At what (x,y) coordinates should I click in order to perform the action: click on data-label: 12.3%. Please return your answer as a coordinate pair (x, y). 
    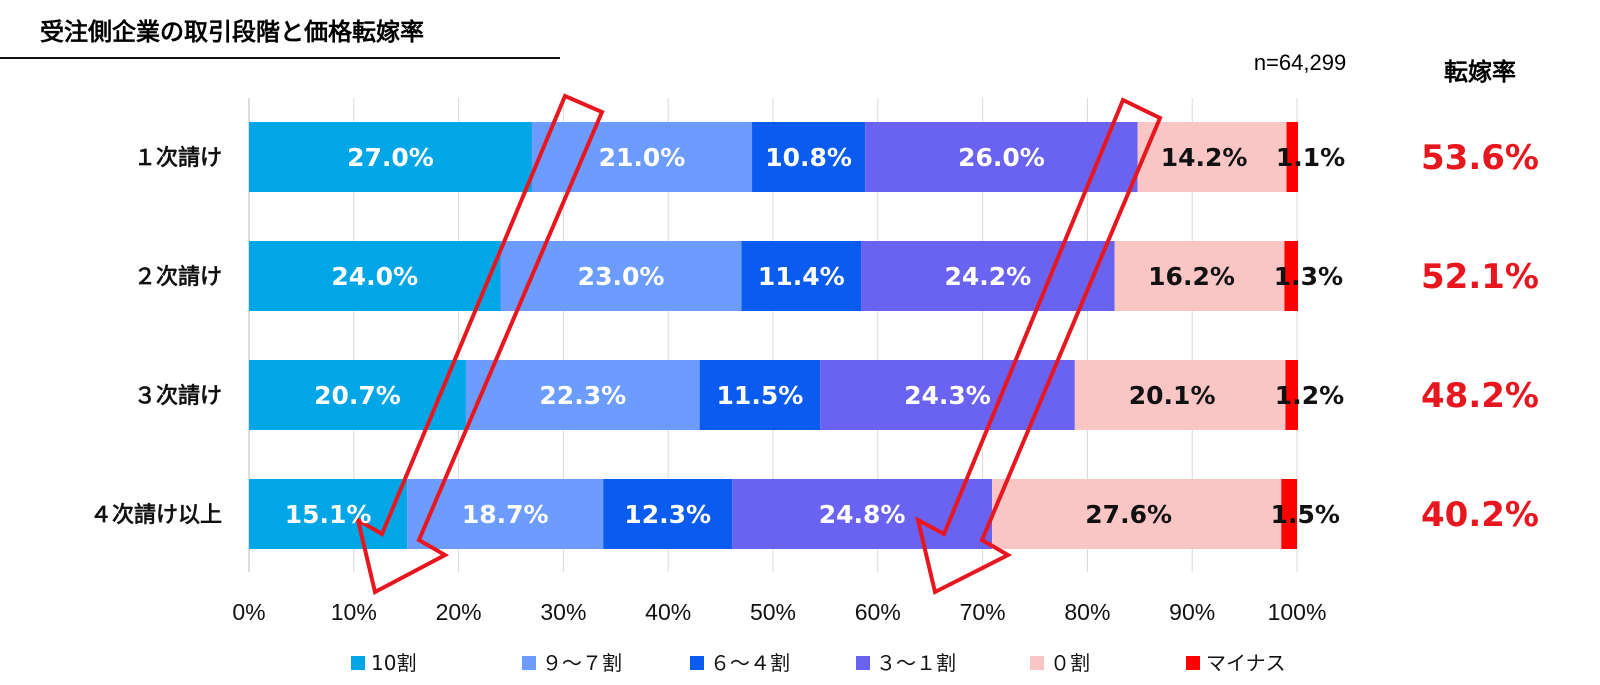
    Looking at the image, I should click on (667, 514).